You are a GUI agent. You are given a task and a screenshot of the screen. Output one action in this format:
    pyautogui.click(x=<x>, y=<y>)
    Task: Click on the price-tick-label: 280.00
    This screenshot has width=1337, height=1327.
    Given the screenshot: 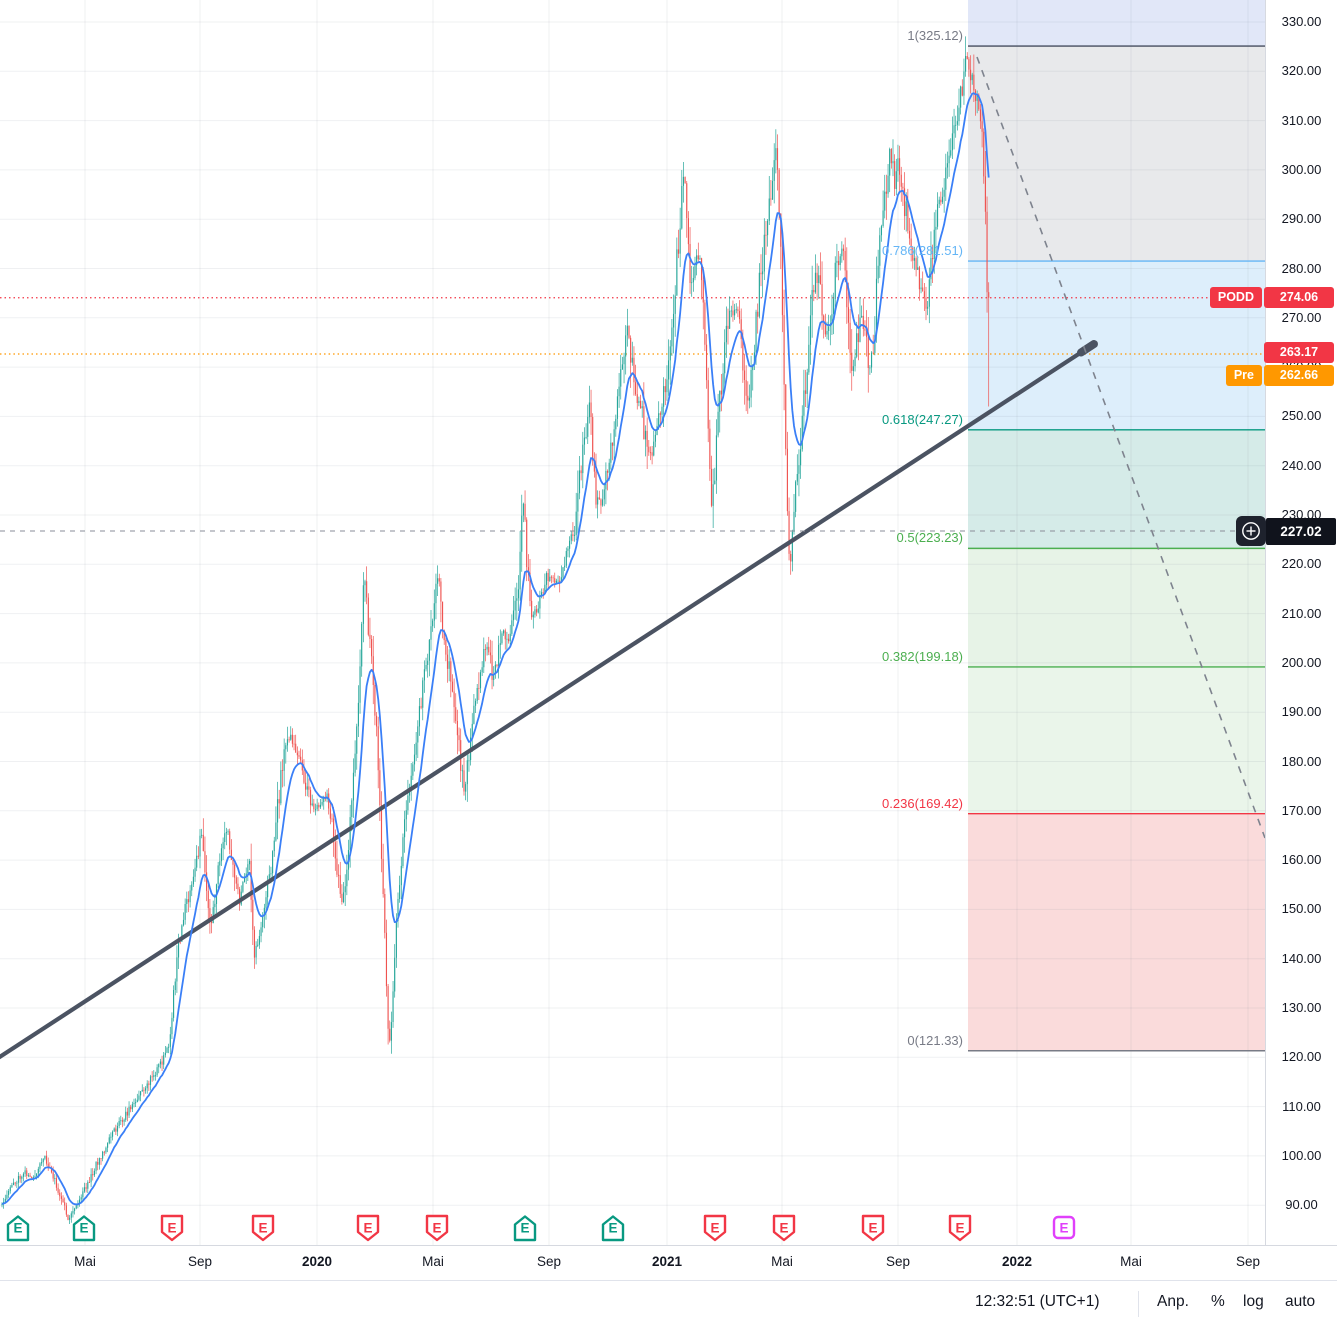 What is the action you would take?
    pyautogui.click(x=1301, y=268)
    